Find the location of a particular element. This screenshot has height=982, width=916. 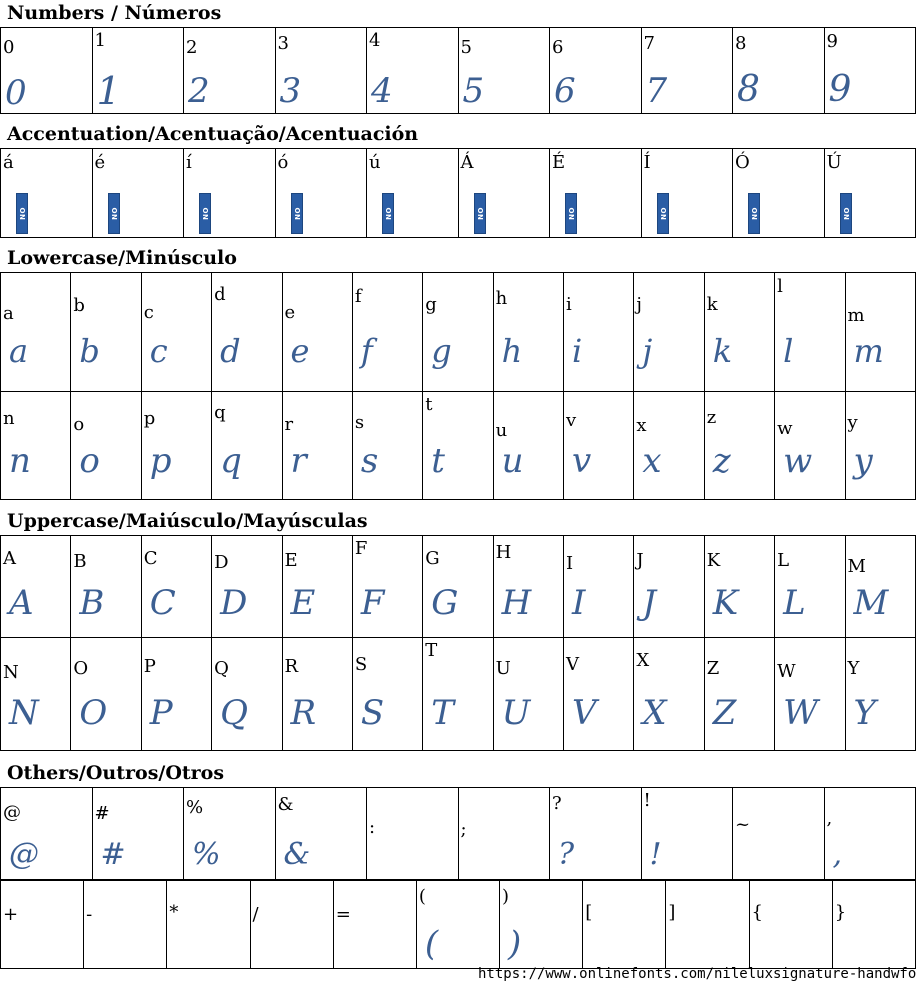

glyph-cell: ó NO GLYPH is located at coordinates (320, 193).